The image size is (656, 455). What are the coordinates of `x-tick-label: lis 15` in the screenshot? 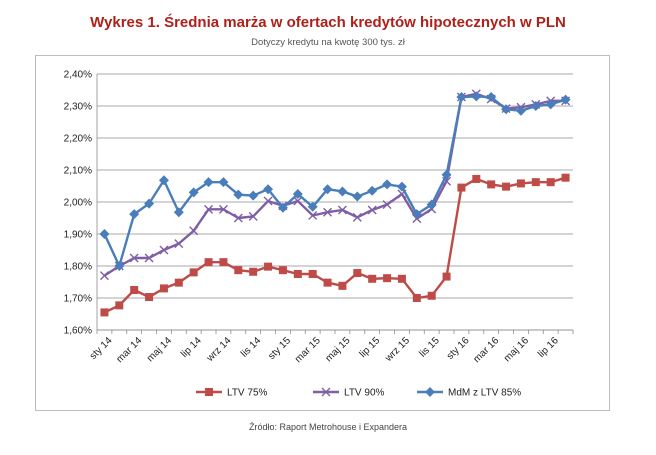 It's located at (429, 347).